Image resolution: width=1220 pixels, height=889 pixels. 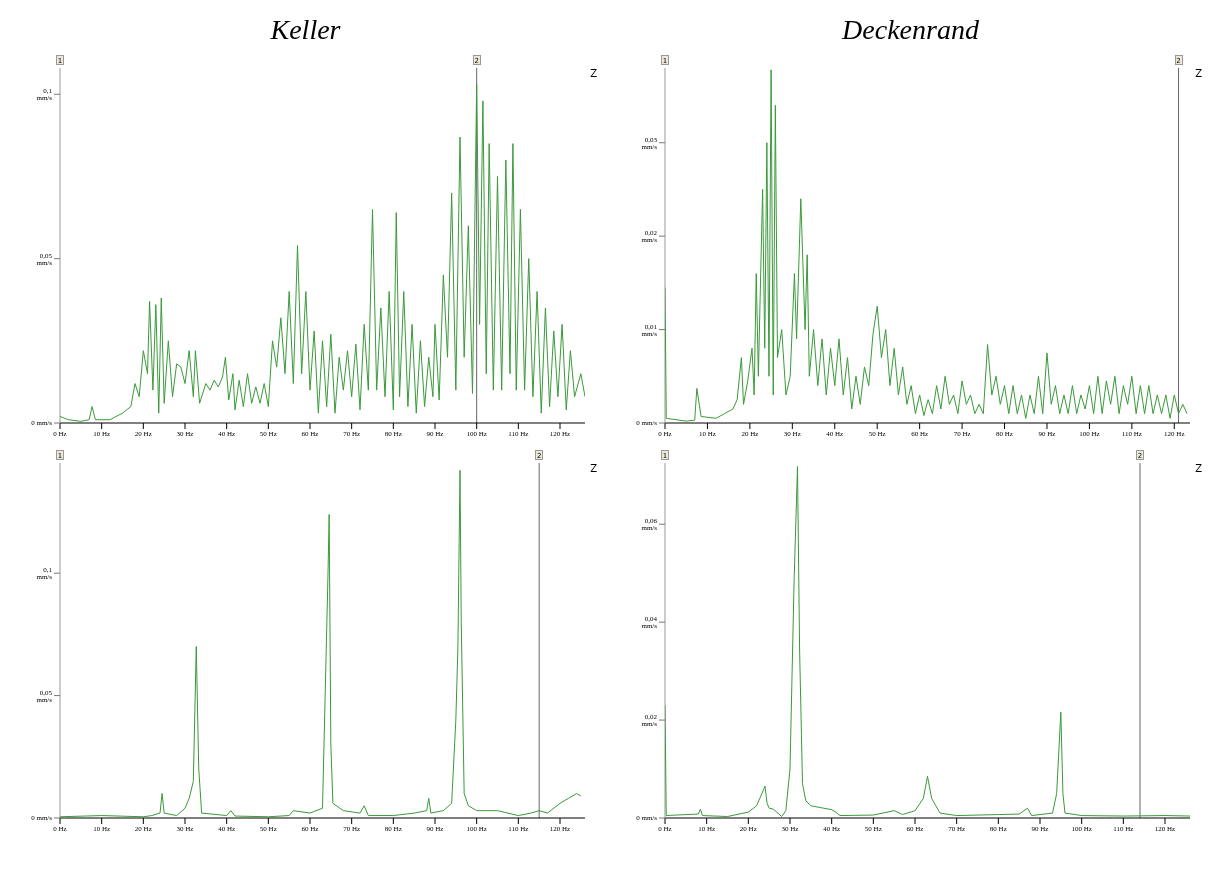 What do you see at coordinates (305, 30) in the screenshot?
I see `chart-title: Keller` at bounding box center [305, 30].